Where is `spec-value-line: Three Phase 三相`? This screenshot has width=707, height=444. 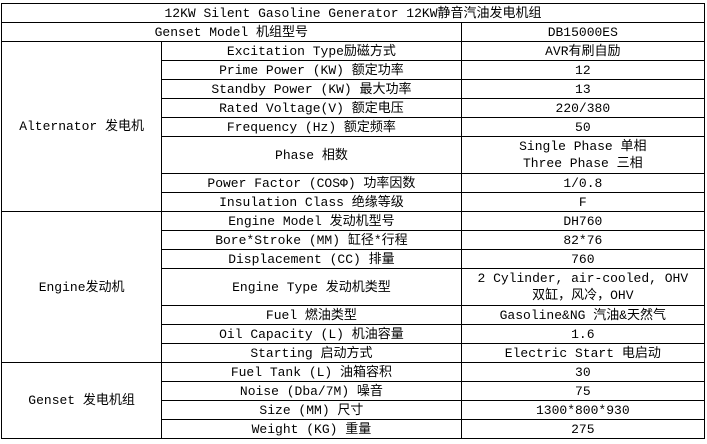 spec-value-line: Three Phase 三相 is located at coordinates (583, 163).